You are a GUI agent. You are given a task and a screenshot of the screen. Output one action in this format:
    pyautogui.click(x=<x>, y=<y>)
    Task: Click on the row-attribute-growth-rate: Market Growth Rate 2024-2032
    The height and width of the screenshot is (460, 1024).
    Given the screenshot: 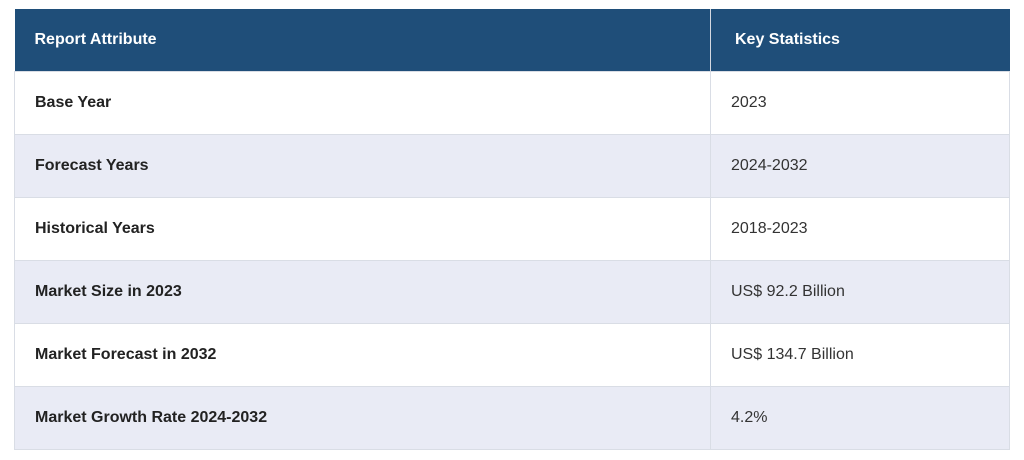 What is the action you would take?
    pyautogui.click(x=362, y=418)
    